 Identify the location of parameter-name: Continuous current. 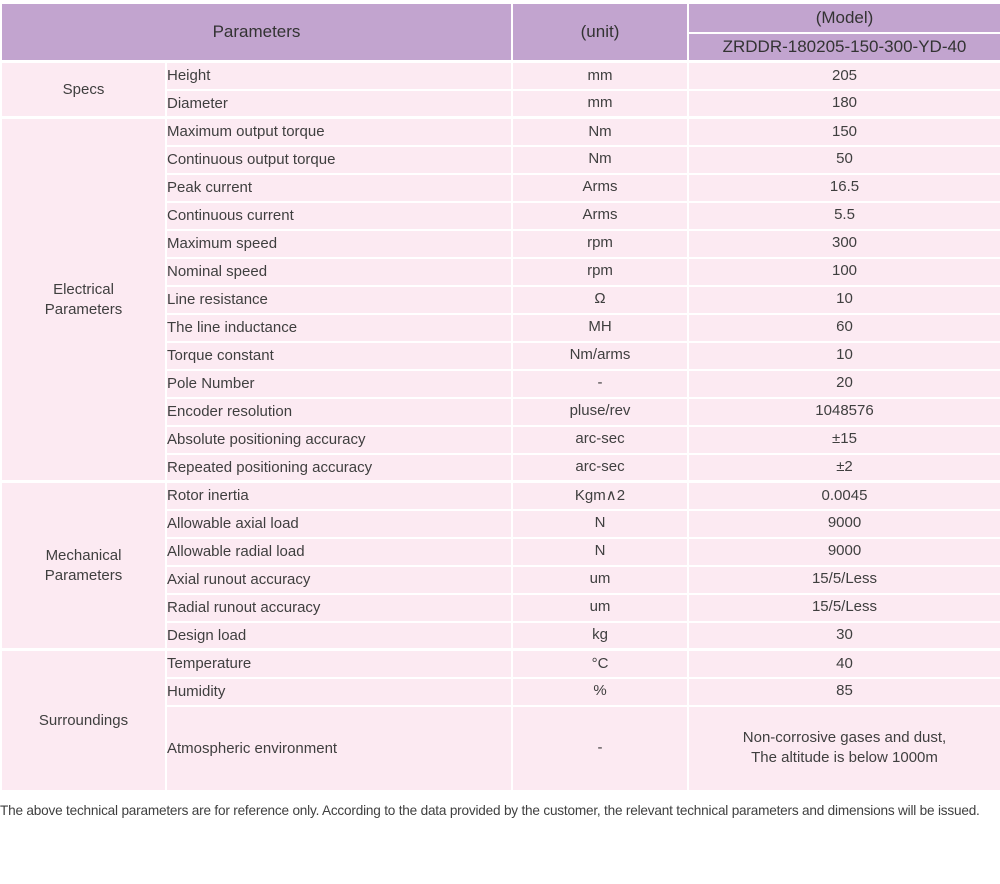
(339, 215).